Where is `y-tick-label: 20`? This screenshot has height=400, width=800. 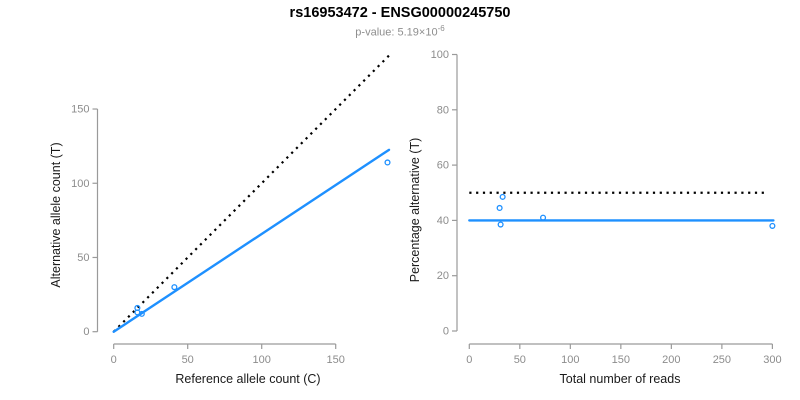
y-tick-label: 20 is located at coordinates (443, 276).